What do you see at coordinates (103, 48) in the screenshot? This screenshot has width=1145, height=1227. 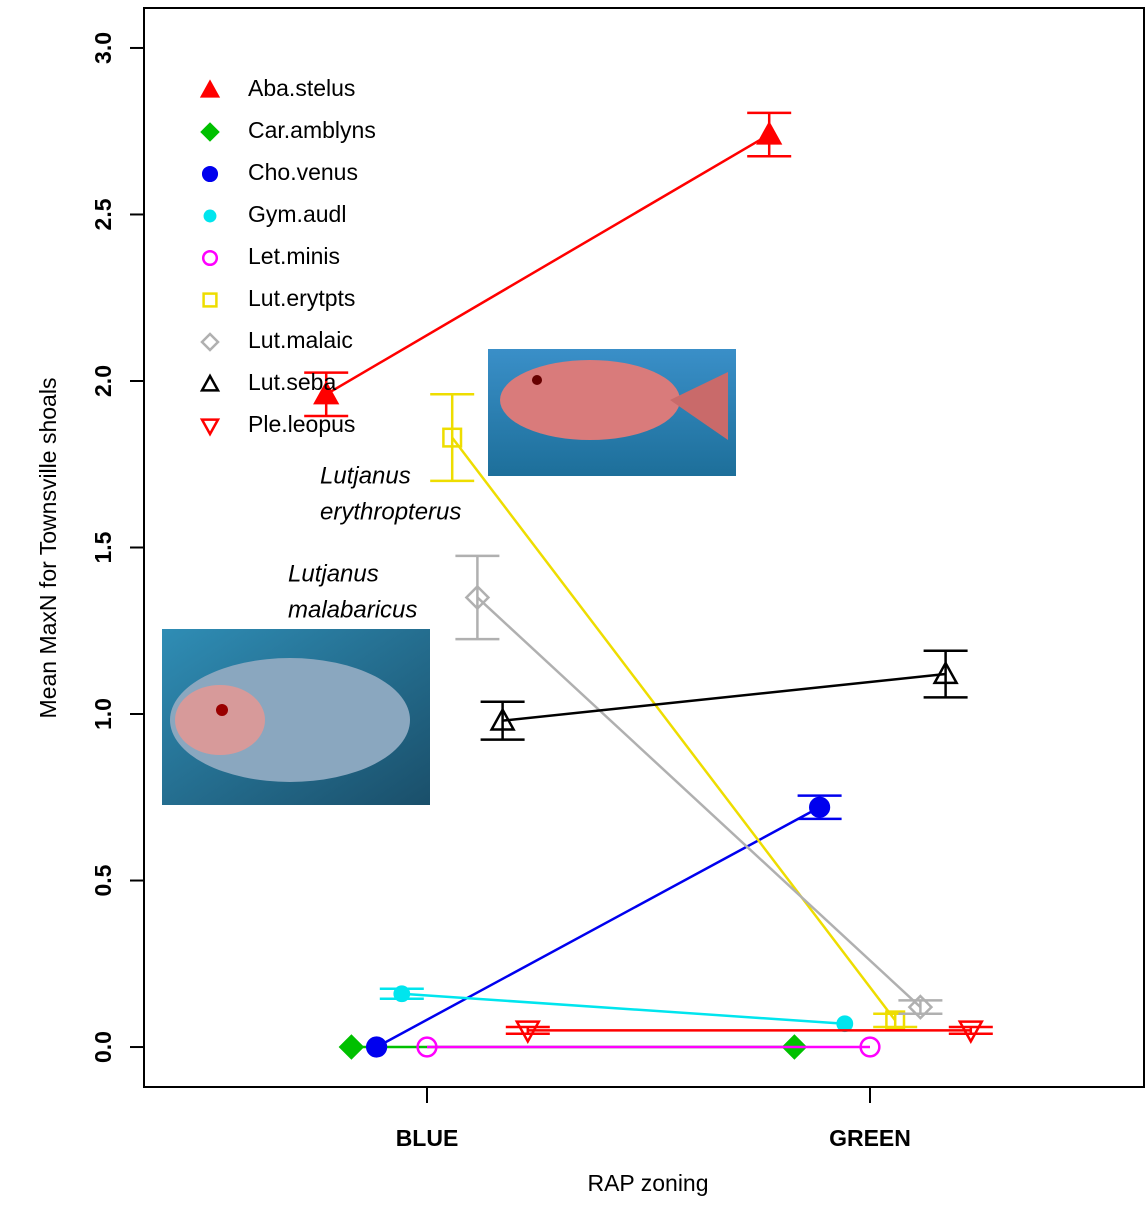 I see `y-tick-label: 3.0` at bounding box center [103, 48].